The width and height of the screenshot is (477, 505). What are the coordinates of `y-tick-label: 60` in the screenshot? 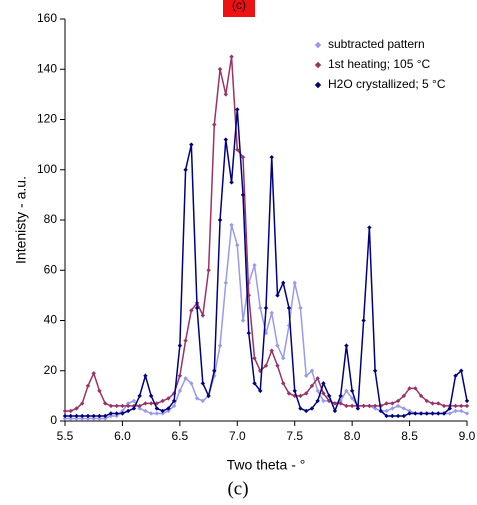 It's located at (51, 269).